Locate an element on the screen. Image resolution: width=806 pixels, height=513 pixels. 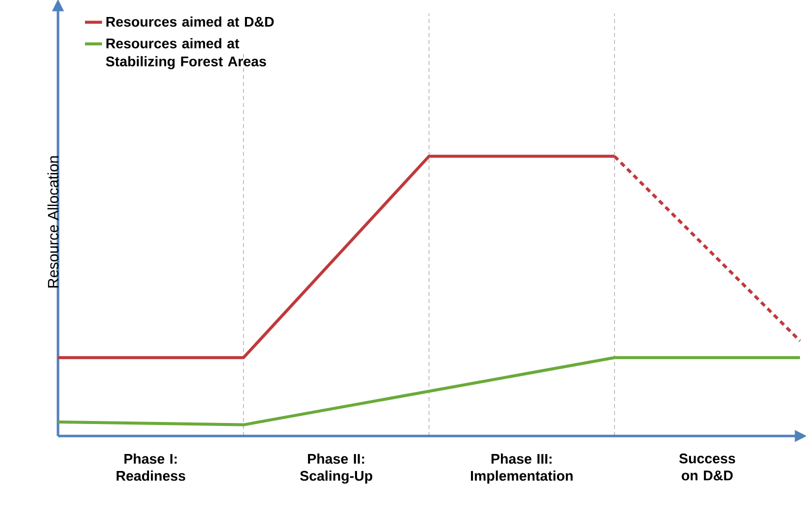
legend-label: Resources aimed at D&D is located at coordinates (190, 21).